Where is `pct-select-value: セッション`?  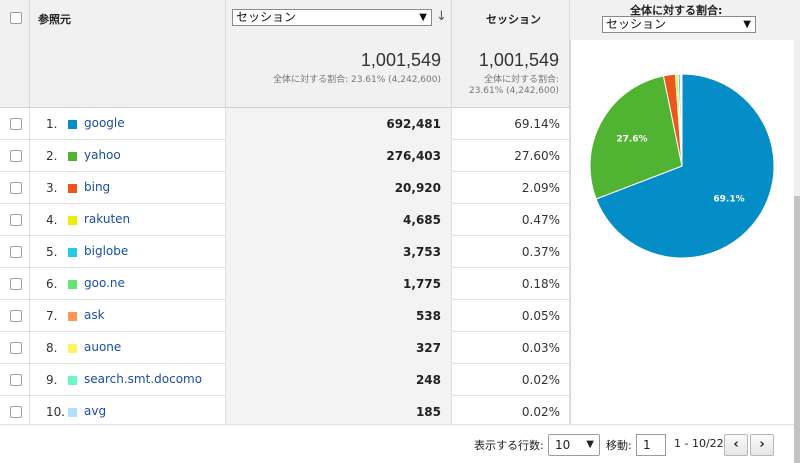
pct-select-value: セッション is located at coordinates (636, 24).